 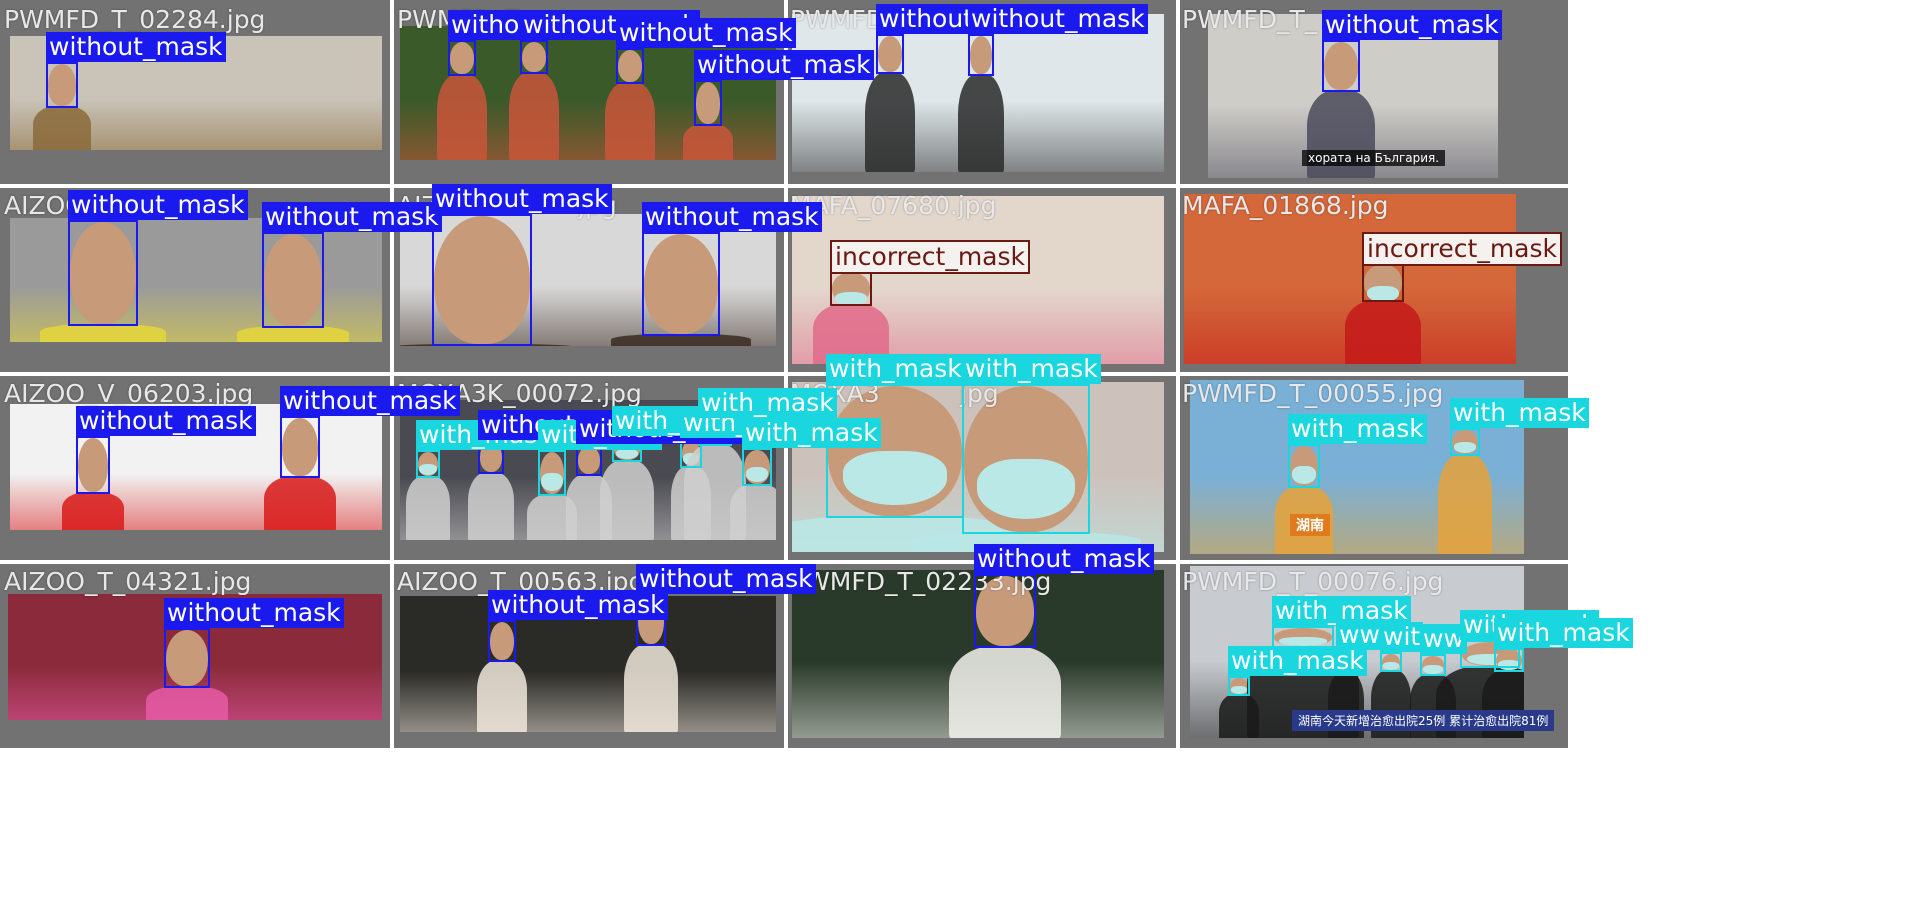 I want to click on tile-filename: PWMFD, so click(x=837, y=19).